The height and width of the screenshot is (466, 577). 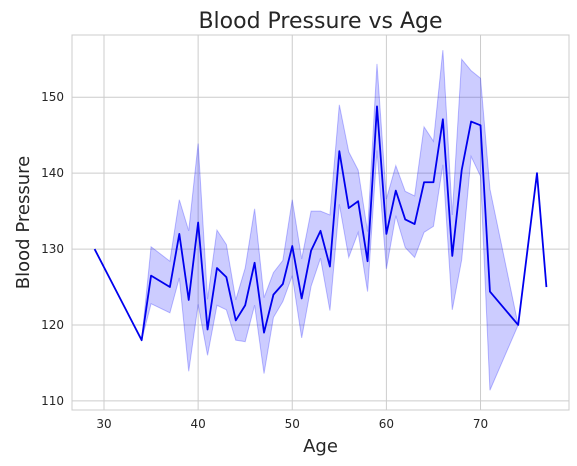 What do you see at coordinates (386, 424) in the screenshot?
I see `x-tick-label: 60` at bounding box center [386, 424].